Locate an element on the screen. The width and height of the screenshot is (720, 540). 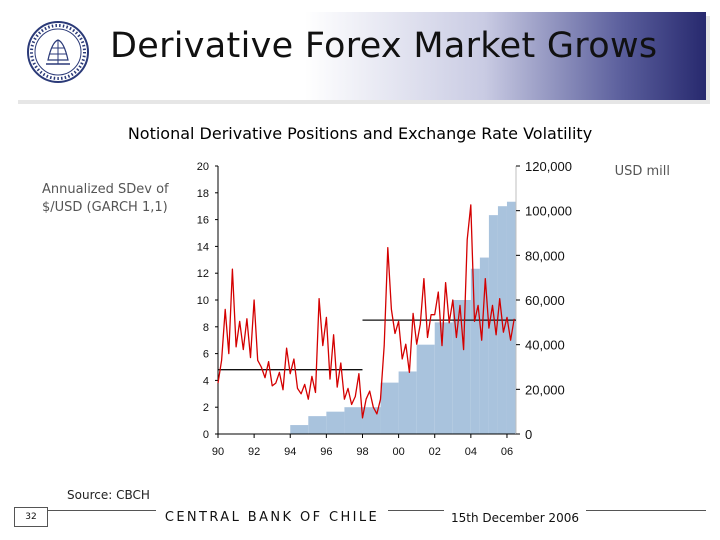
page-number: 32 is located at coordinates (31, 517).